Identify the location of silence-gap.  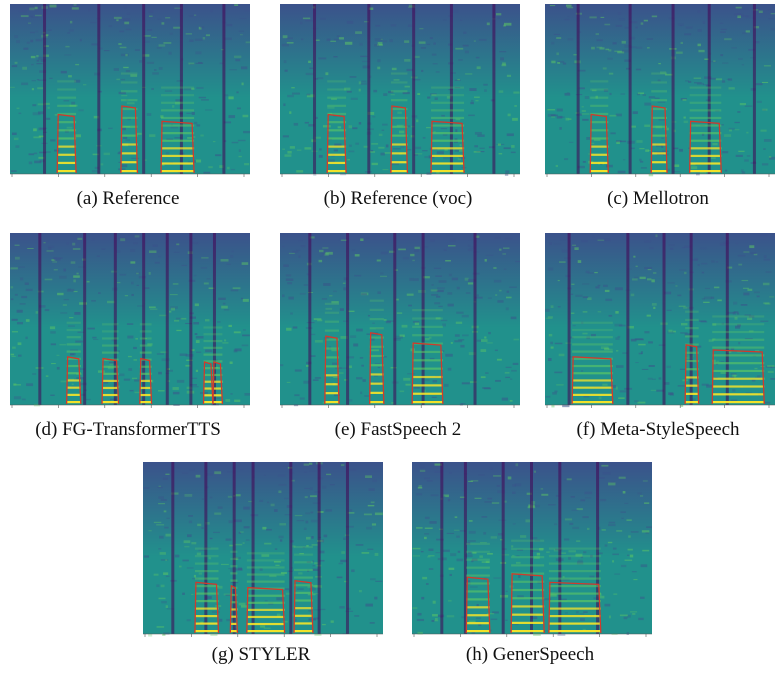
(214, 319).